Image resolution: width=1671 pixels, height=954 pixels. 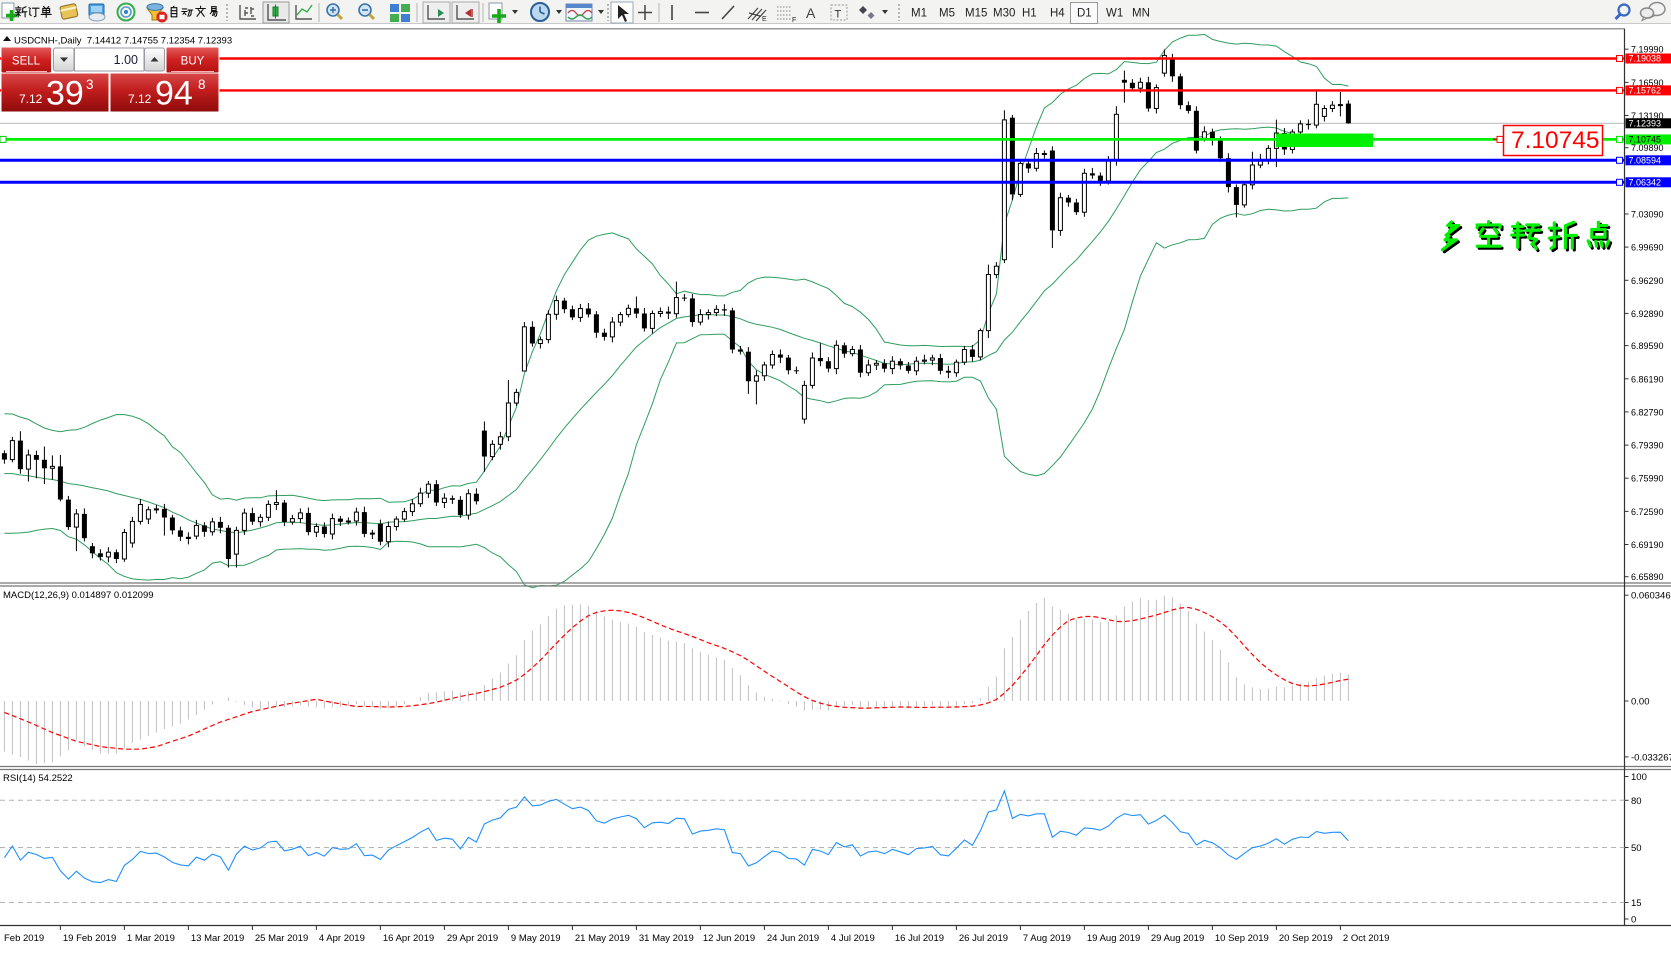 I want to click on svg-text: 4 Jul 2019, so click(x=853, y=938).